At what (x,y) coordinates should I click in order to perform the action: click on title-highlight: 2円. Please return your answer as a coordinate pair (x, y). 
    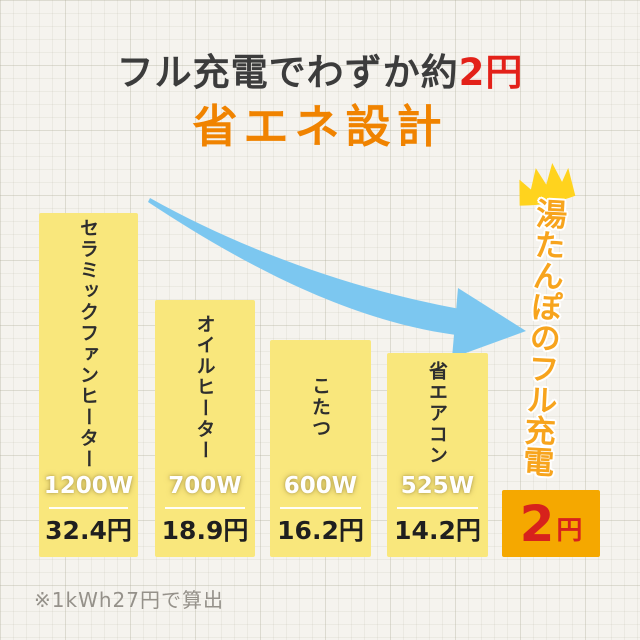
    Looking at the image, I should click on (491, 72).